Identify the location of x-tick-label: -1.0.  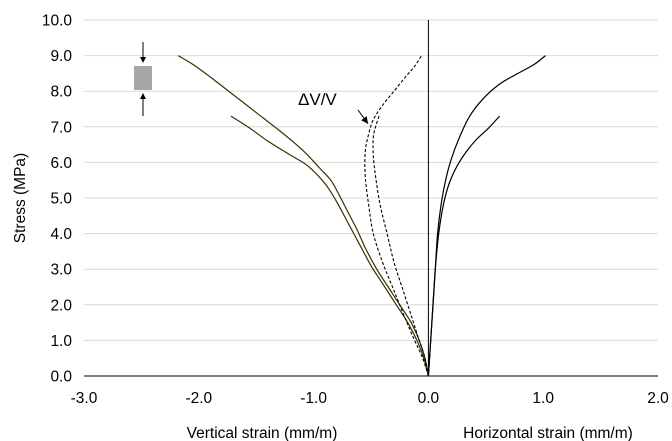
(313, 398).